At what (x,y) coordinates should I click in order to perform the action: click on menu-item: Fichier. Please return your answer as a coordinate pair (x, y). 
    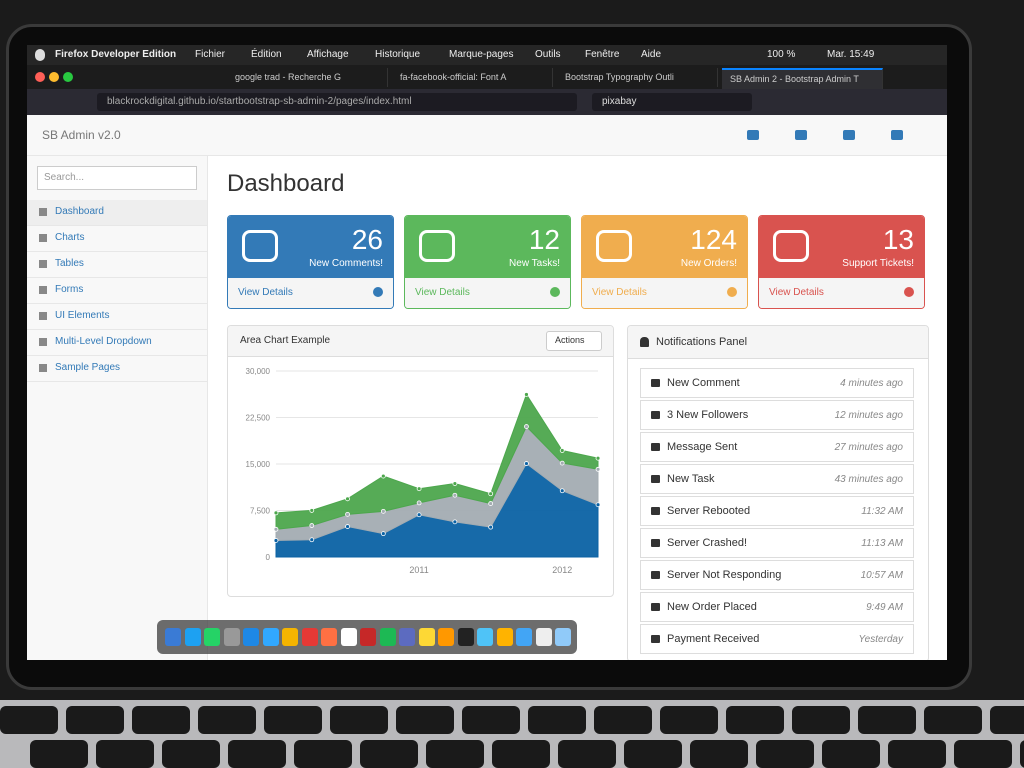
    Looking at the image, I should click on (210, 54).